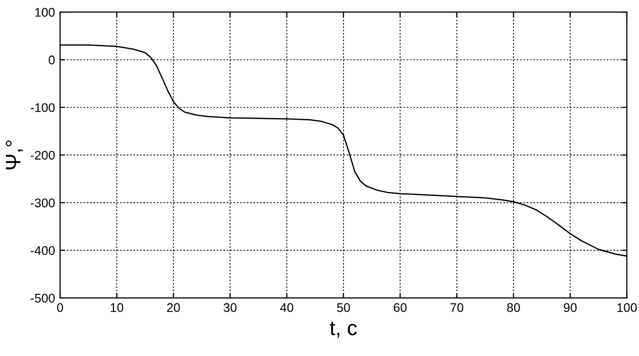 This screenshot has height=356, width=639. I want to click on y-tick-label: -400, so click(42, 250).